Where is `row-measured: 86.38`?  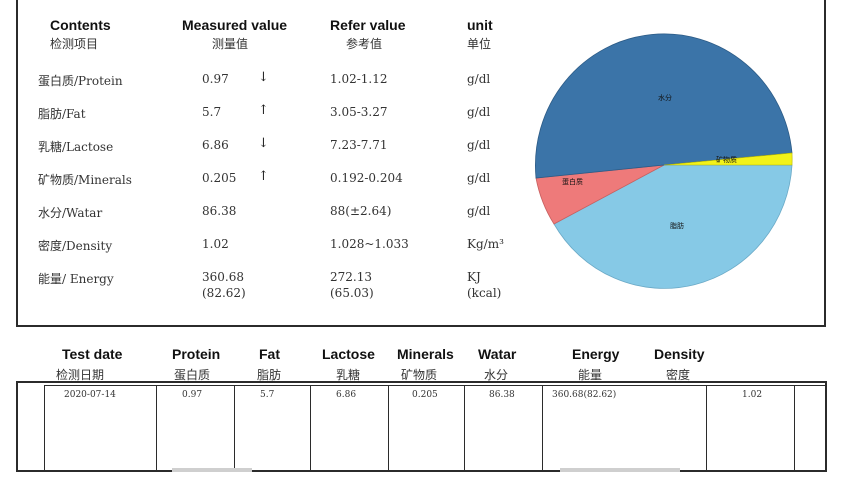
row-measured: 86.38 is located at coordinates (219, 211).